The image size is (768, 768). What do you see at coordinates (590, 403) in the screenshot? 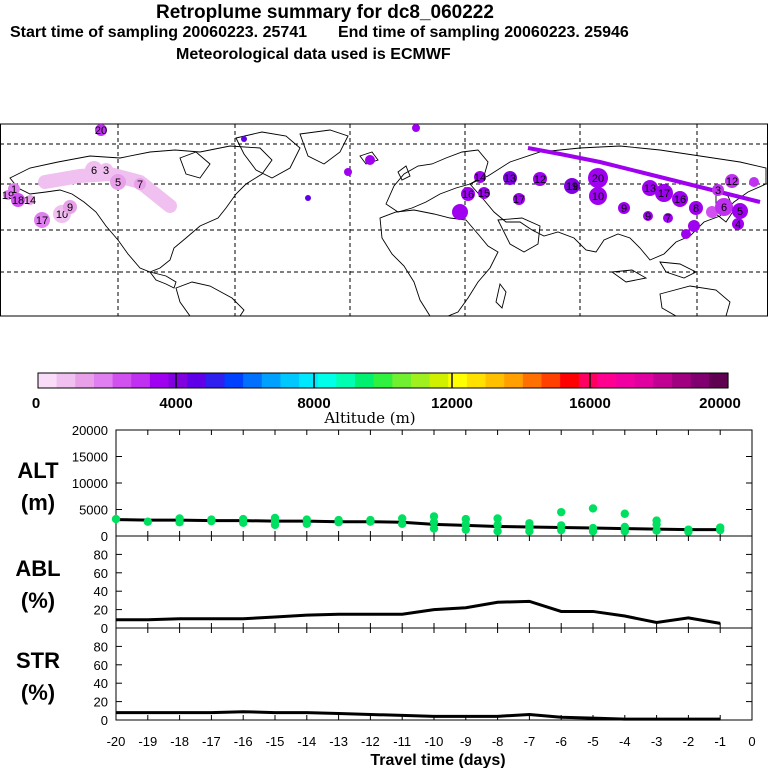
I see `colorbar-tick: 16000` at bounding box center [590, 403].